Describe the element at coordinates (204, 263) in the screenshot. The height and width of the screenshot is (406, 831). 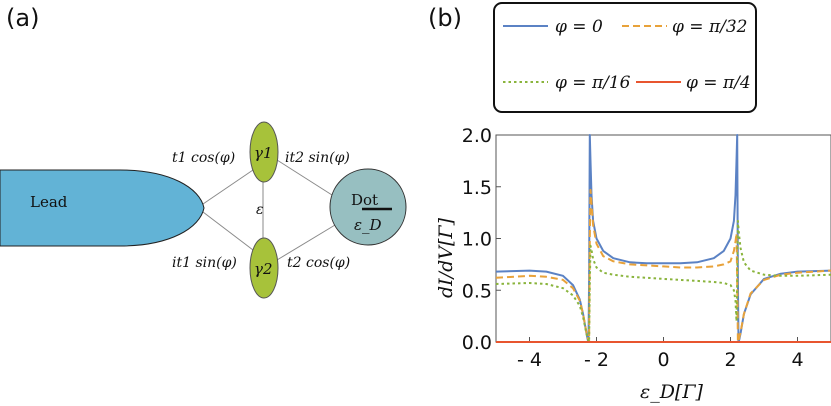
I see `it1-sin-label: it1 sin(φ)` at that location.